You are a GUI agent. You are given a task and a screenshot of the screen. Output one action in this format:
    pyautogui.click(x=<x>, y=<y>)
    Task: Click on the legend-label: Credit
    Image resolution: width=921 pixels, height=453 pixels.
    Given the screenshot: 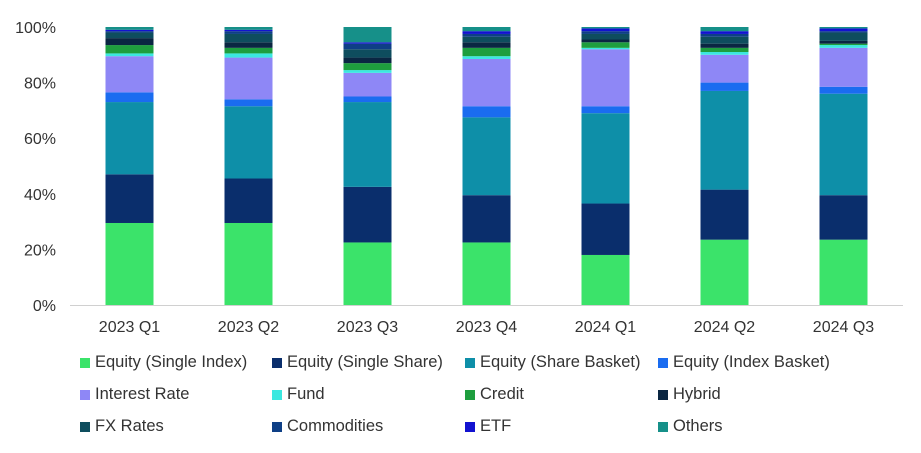 What is the action you would take?
    pyautogui.click(x=502, y=394)
    